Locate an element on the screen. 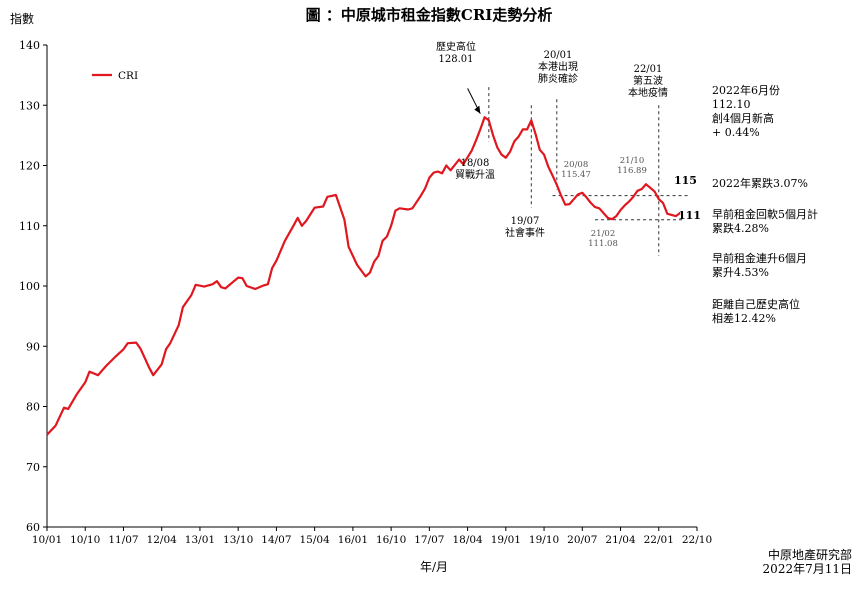 This screenshot has width=858, height=595. annotation-social-event-line1: 19/07 is located at coordinates (525, 221).